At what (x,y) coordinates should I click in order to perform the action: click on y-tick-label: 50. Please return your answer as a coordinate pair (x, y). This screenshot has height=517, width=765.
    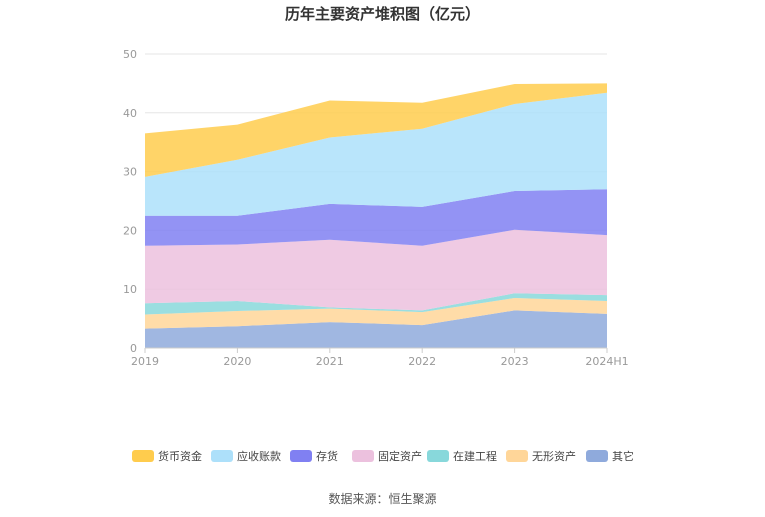
    Looking at the image, I should click on (130, 54).